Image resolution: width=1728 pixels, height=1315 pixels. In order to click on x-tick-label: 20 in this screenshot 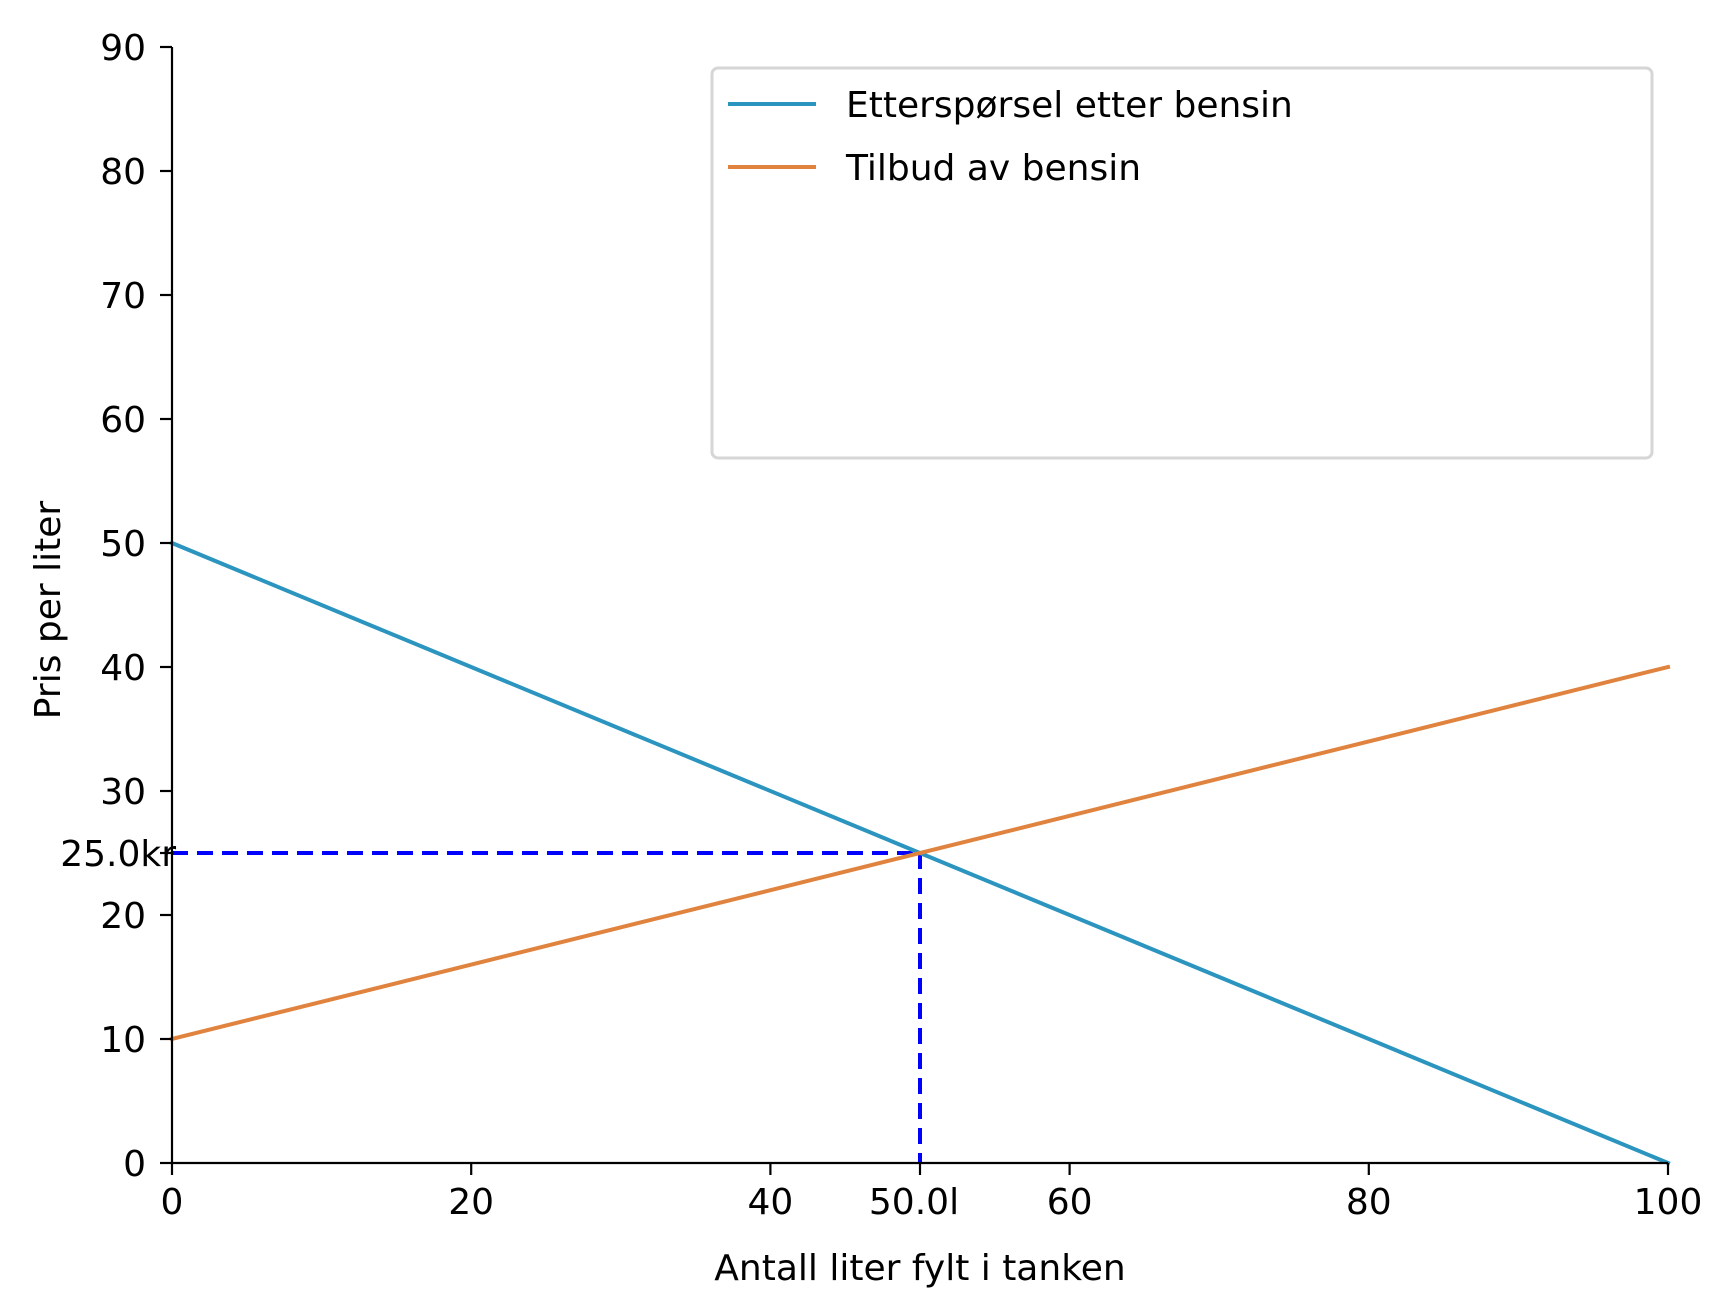, I will do `click(471, 1202)`.